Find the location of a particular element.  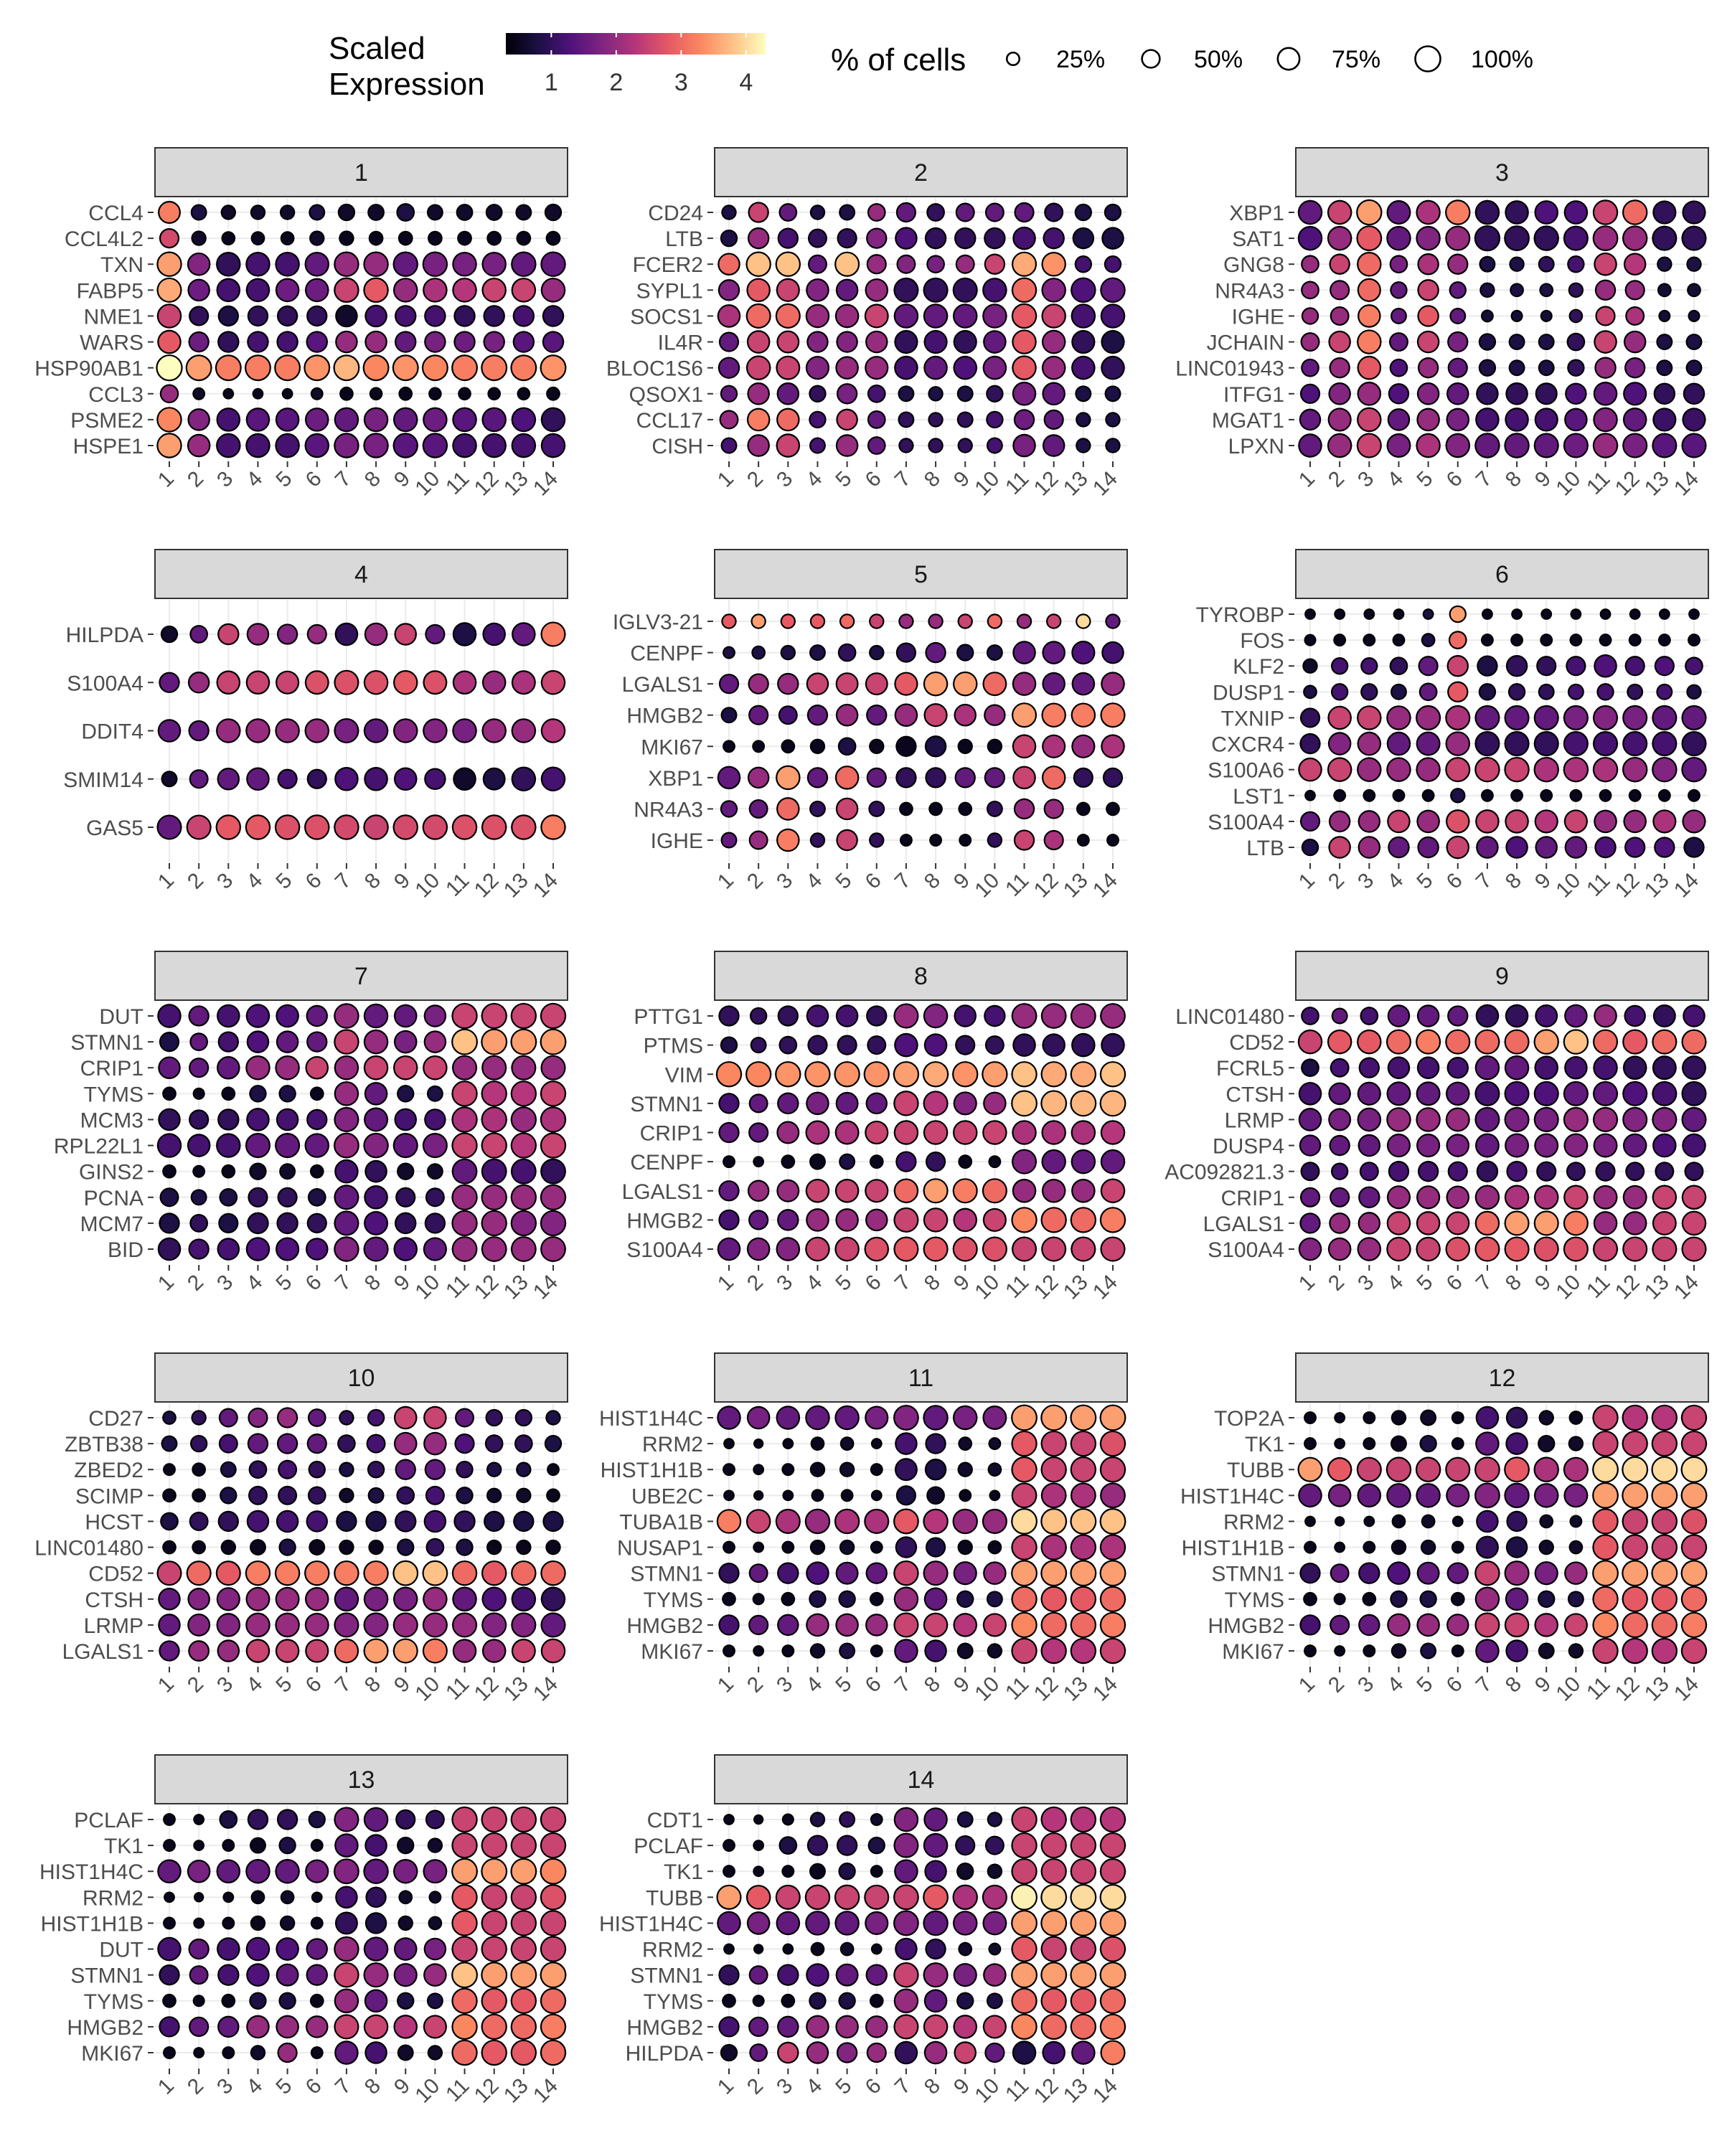

x-tick-label: 9 is located at coordinates (403, 1283).